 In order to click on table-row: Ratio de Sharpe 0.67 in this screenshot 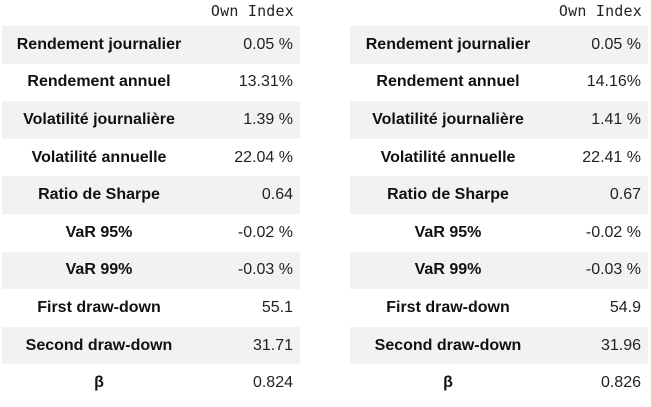, I will do `click(499, 195)`.